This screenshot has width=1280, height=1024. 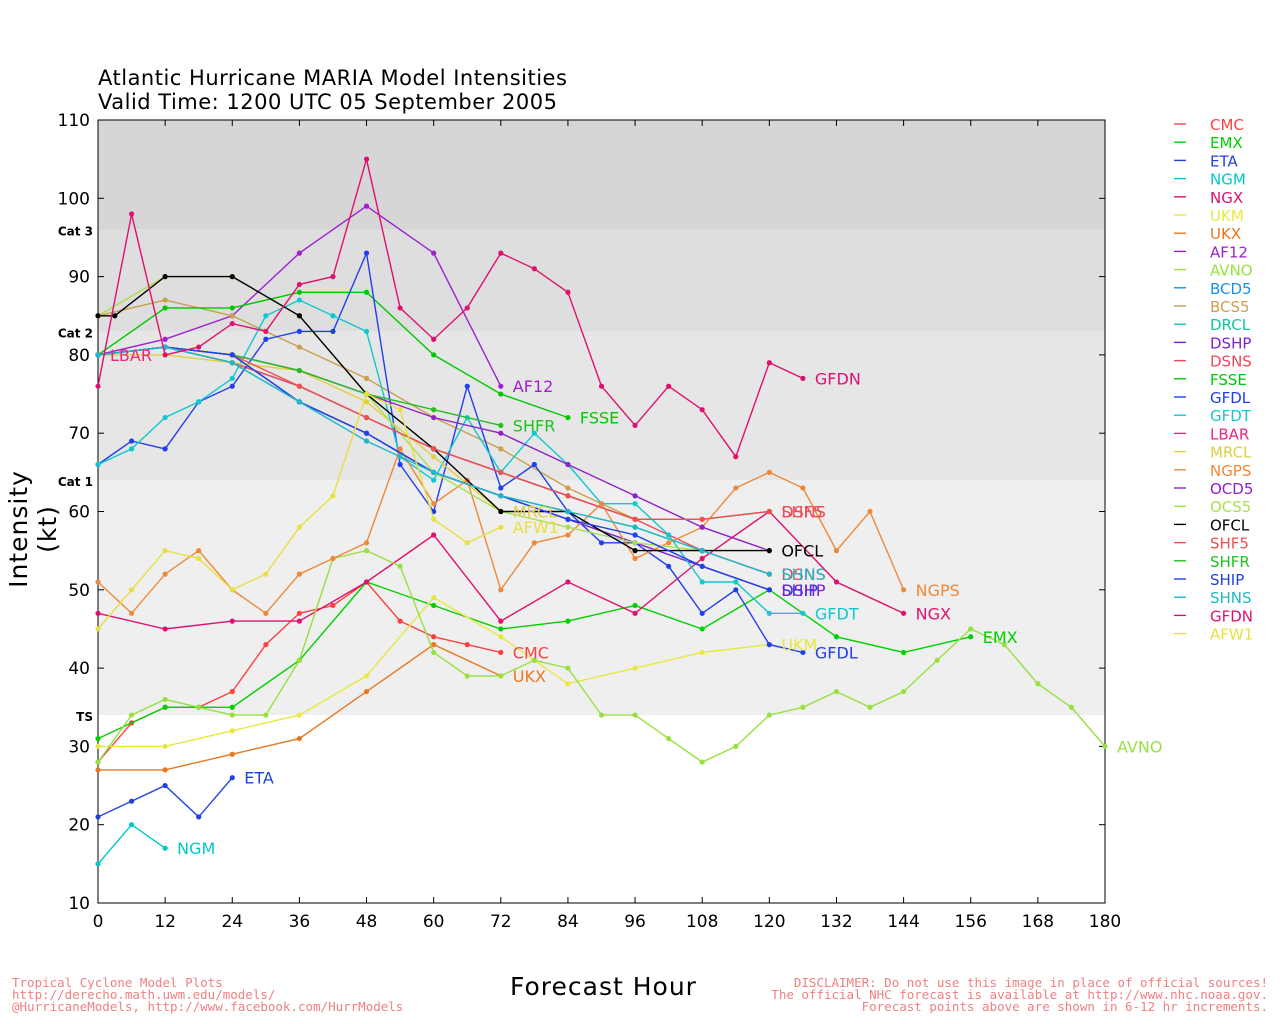 What do you see at coordinates (802, 551) in the screenshot?
I see `series-end-label: OFCL` at bounding box center [802, 551].